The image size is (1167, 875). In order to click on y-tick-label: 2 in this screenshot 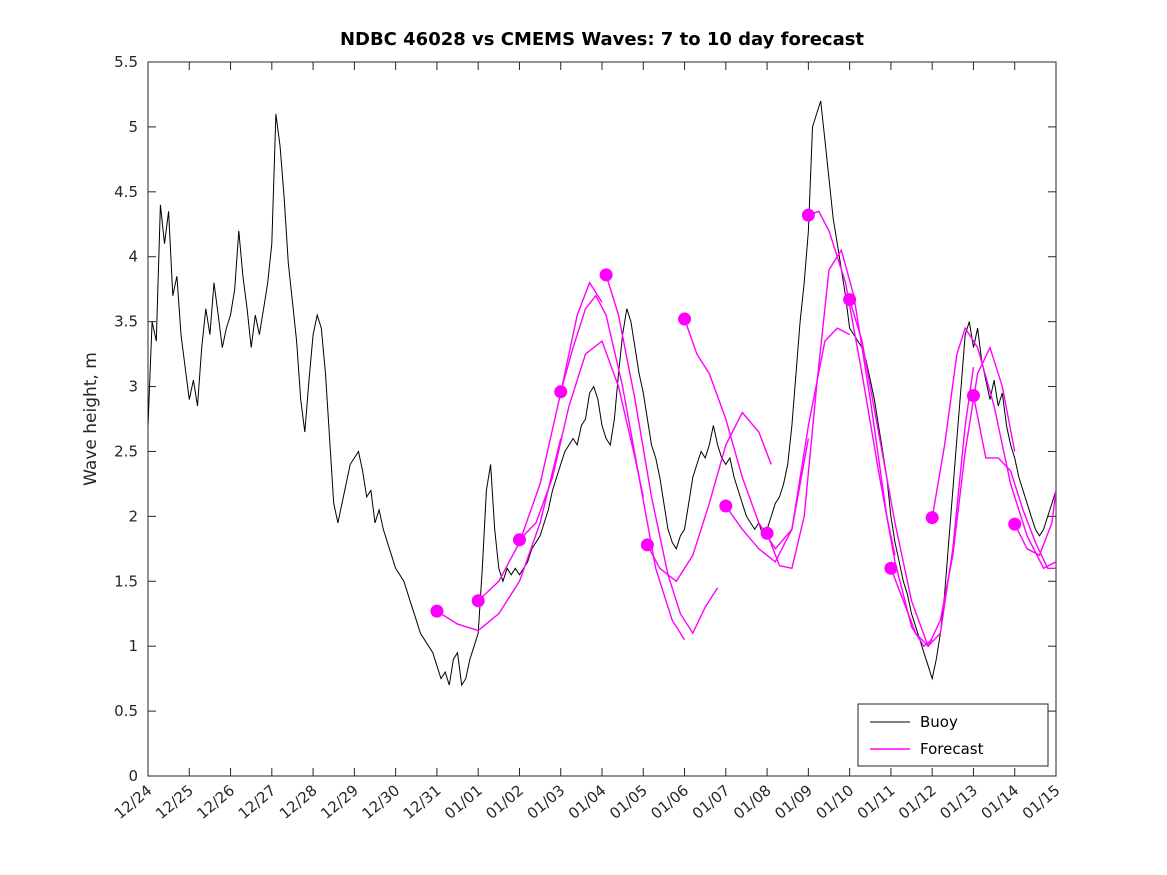, I will do `click(133, 516)`.